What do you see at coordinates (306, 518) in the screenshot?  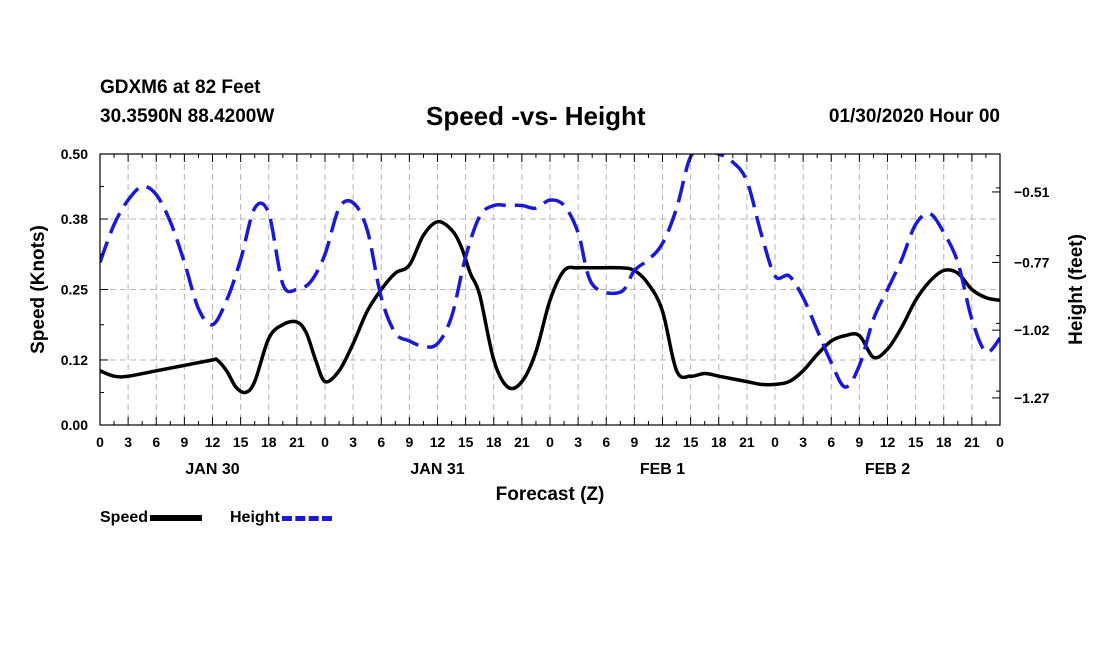 I see `legend-height-swatch` at bounding box center [306, 518].